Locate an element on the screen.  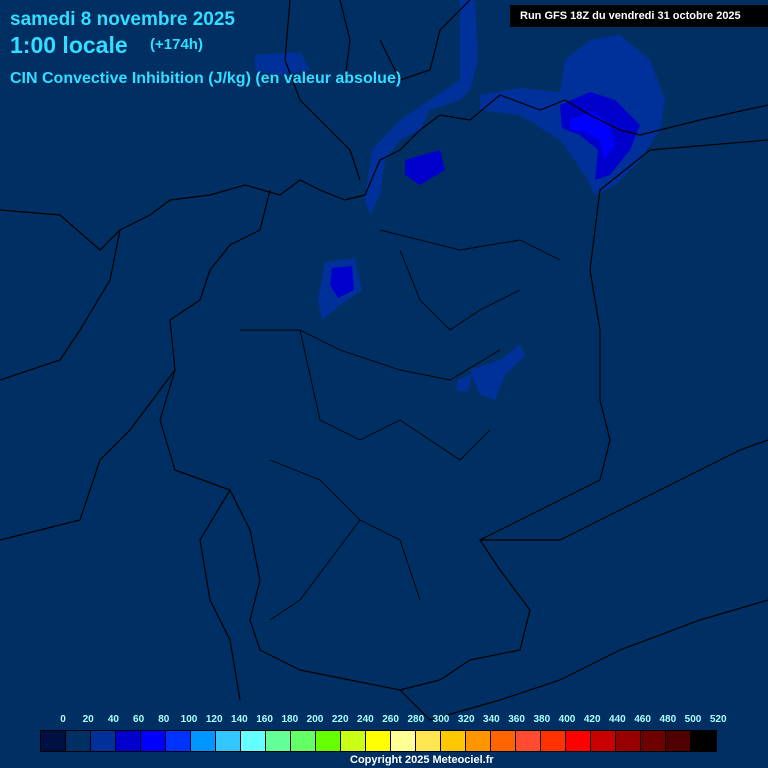
forecast-time: 1:00 locale is located at coordinates (69, 45).